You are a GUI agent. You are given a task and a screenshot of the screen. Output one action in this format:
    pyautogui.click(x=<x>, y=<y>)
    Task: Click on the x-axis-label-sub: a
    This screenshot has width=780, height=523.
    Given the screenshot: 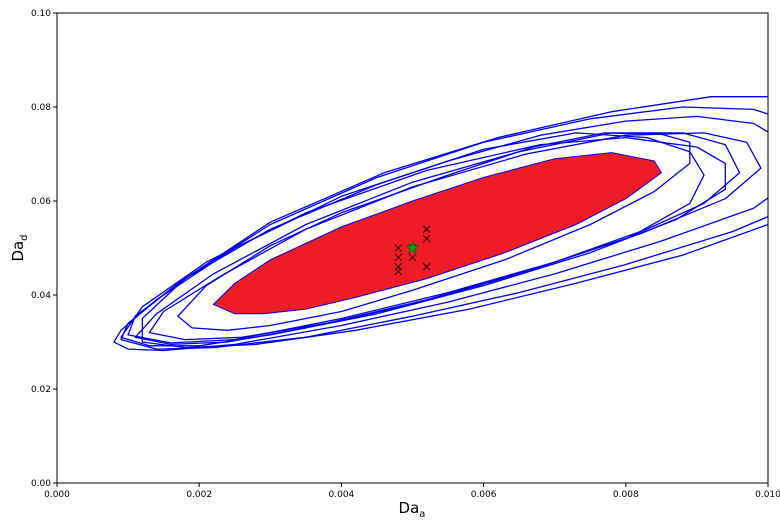 What is the action you would take?
    pyautogui.click(x=422, y=514)
    